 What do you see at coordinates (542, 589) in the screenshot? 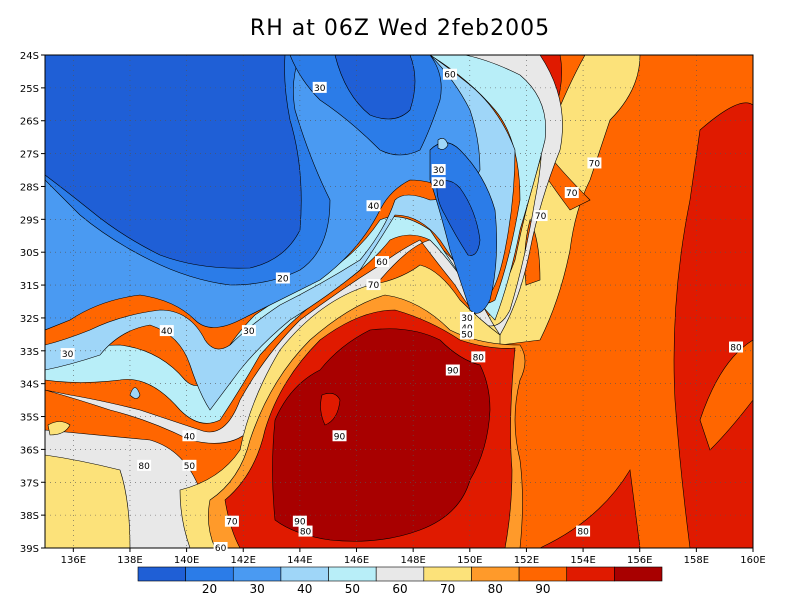
I see `colorbar-label: 90` at bounding box center [542, 589].